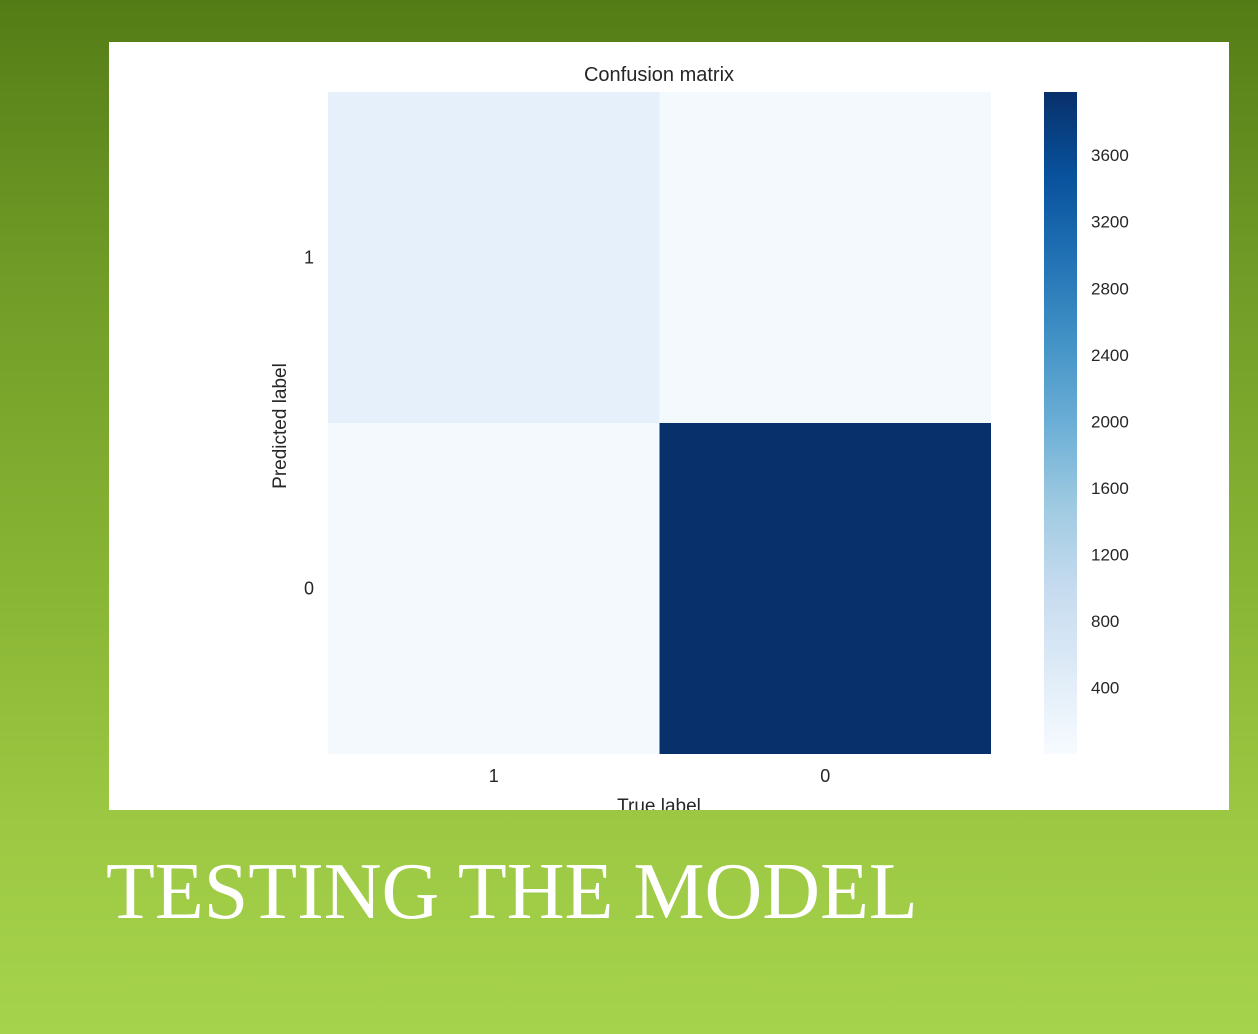 The width and height of the screenshot is (1258, 1034). What do you see at coordinates (280, 426) in the screenshot?
I see `y-axis-label: Predicted label` at bounding box center [280, 426].